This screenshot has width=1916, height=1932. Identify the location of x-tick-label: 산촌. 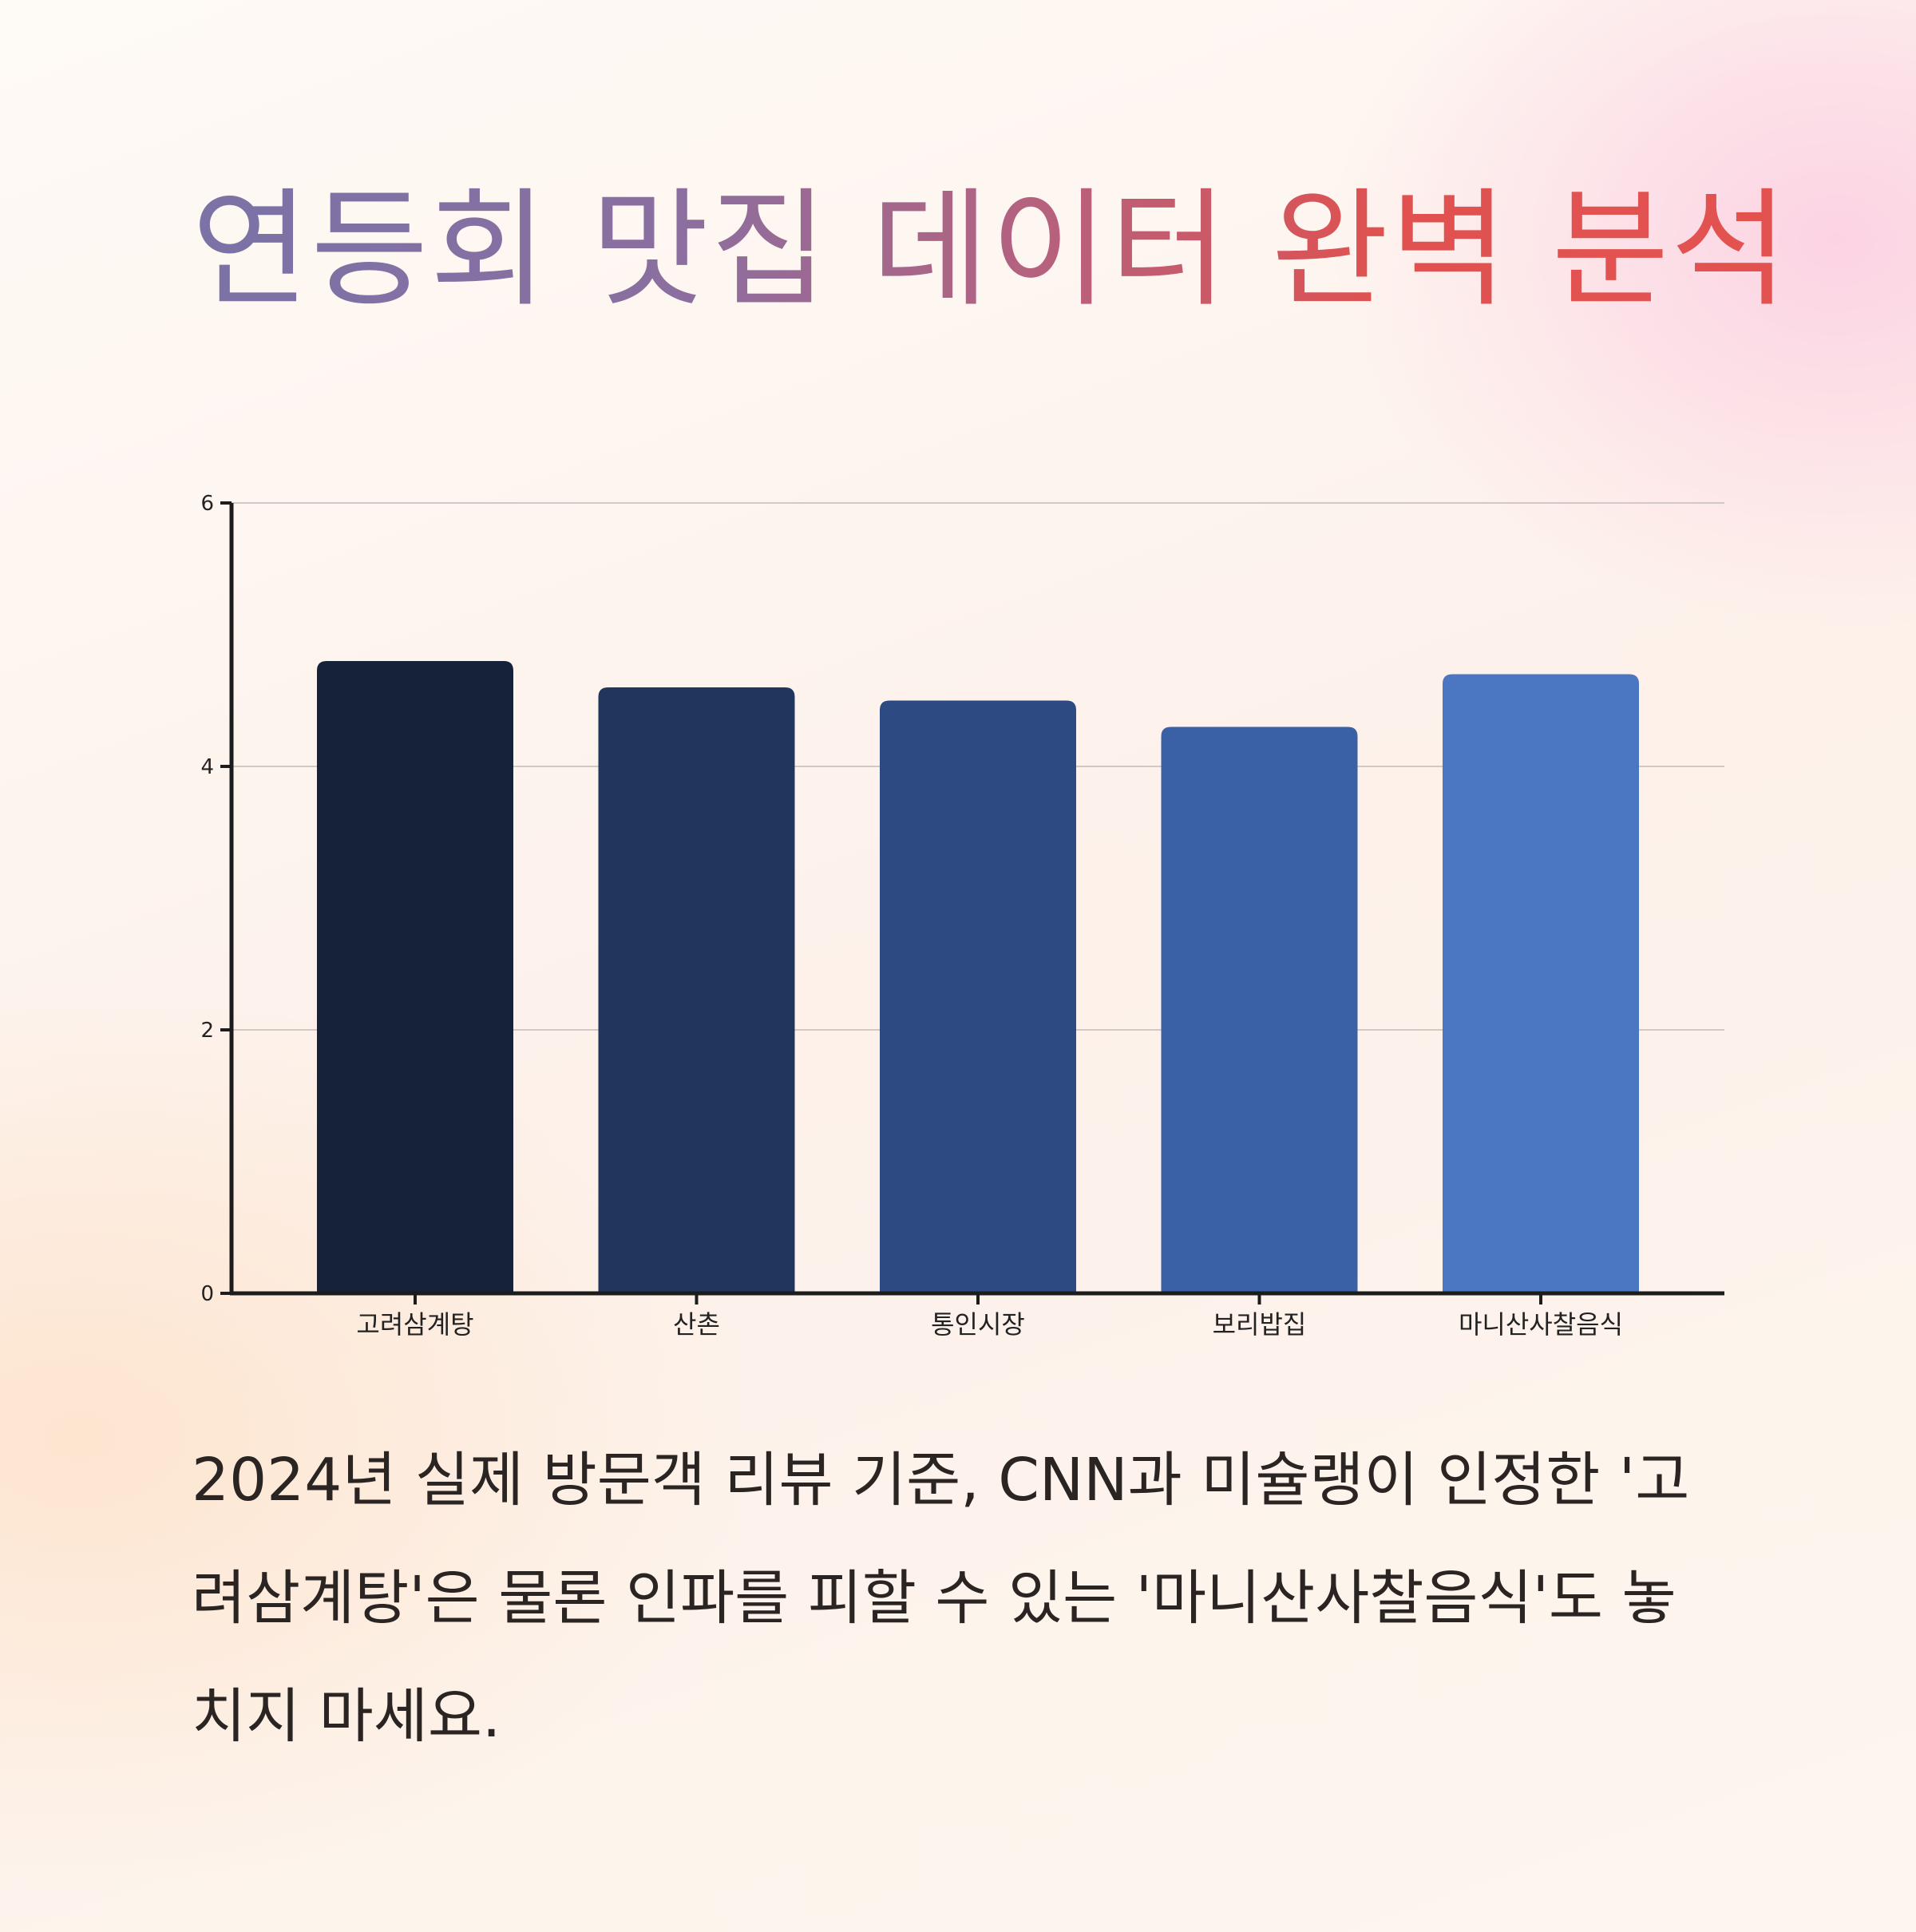
(696, 1325).